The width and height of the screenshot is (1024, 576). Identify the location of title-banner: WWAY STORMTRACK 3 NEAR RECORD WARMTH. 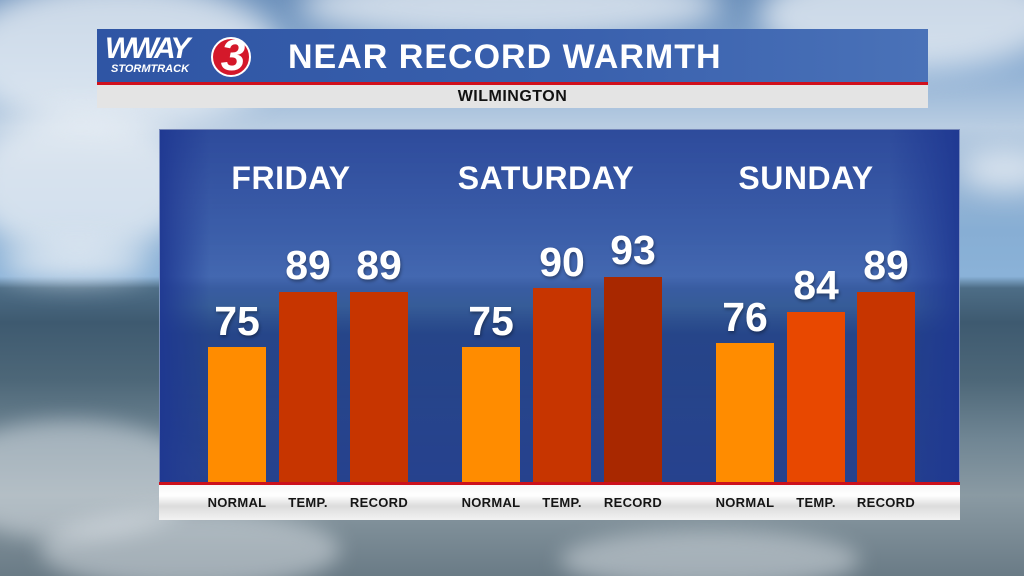
(512, 57).